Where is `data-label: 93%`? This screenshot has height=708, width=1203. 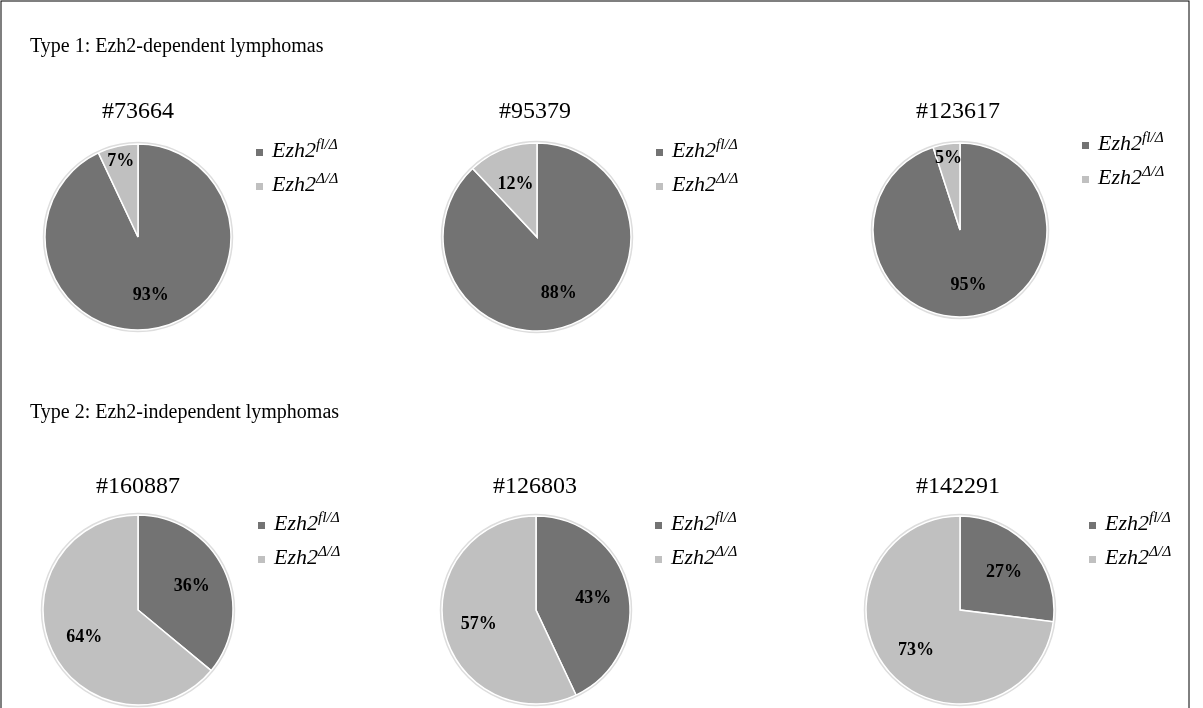 data-label: 93% is located at coordinates (150, 294).